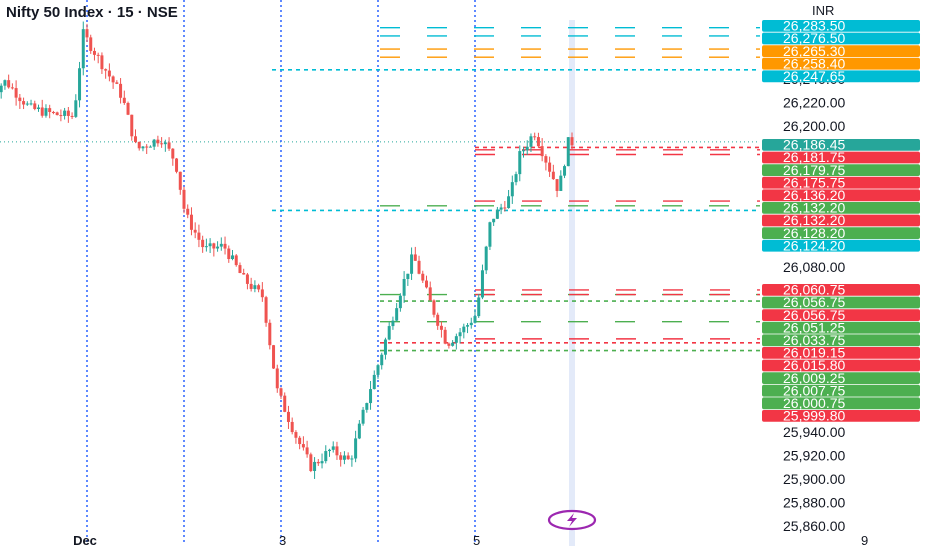  What do you see at coordinates (814, 63) in the screenshot?
I see `price-tag-label: 26,258.40` at bounding box center [814, 63].